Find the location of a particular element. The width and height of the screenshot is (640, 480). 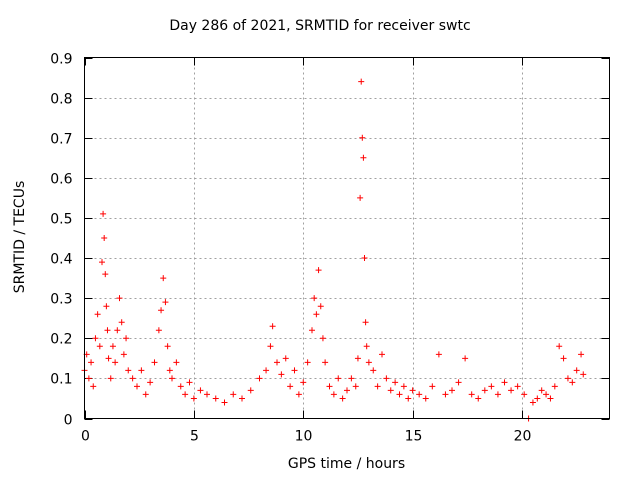

y-tick-label: 0.7 is located at coordinates (61, 140).